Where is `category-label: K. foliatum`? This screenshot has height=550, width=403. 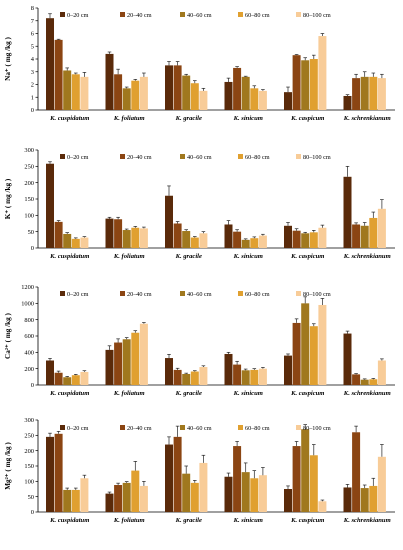 category-label: K. foliatum is located at coordinates (129, 520).